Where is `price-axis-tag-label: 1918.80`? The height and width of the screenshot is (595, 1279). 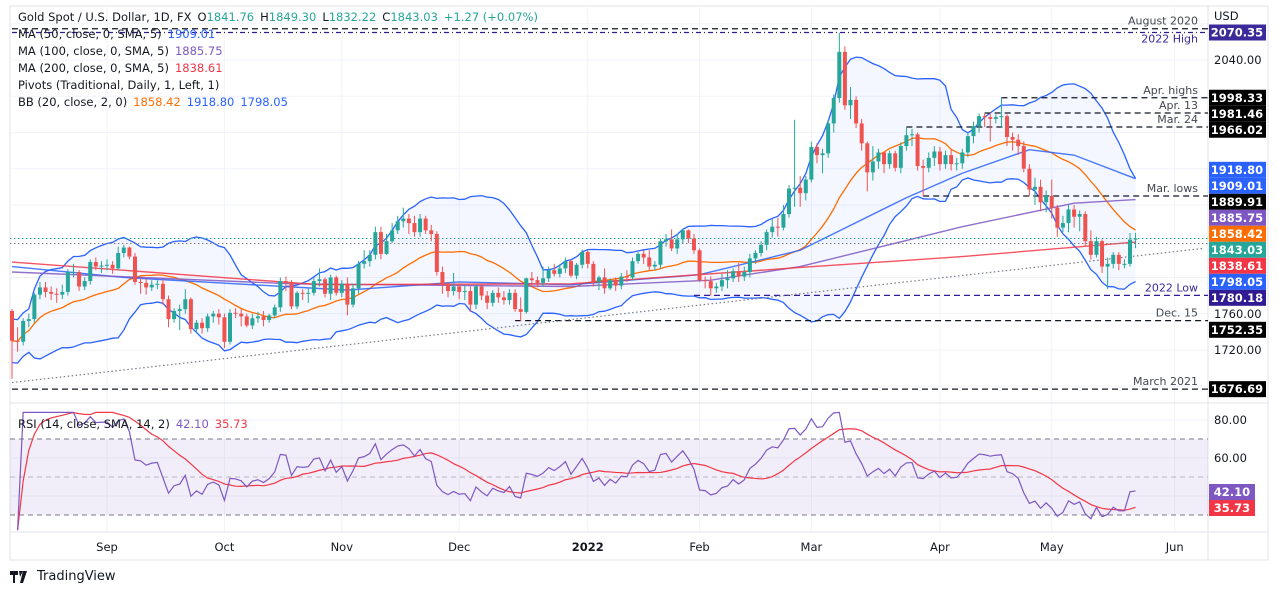
price-axis-tag-label: 1918.80 is located at coordinates (1237, 170).